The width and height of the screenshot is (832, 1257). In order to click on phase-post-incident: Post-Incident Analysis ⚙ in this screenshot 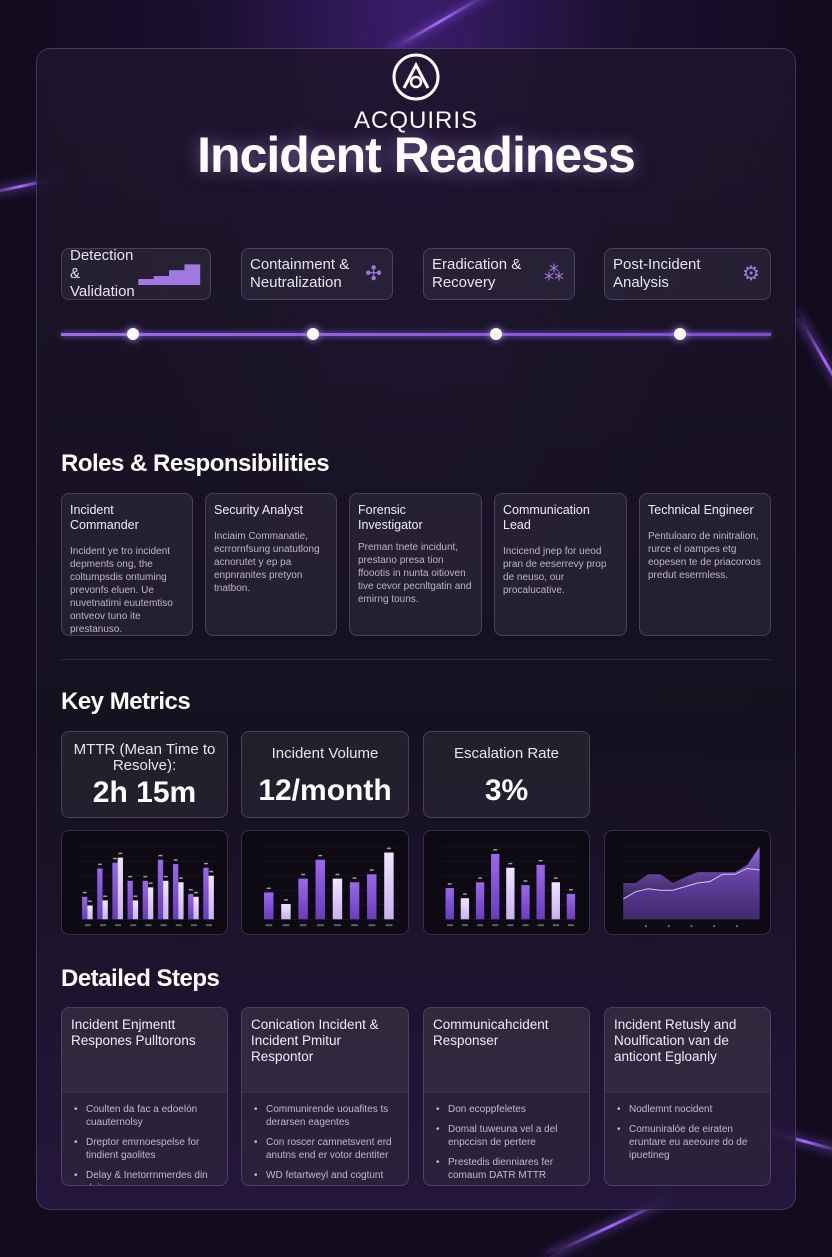, I will do `click(687, 274)`.